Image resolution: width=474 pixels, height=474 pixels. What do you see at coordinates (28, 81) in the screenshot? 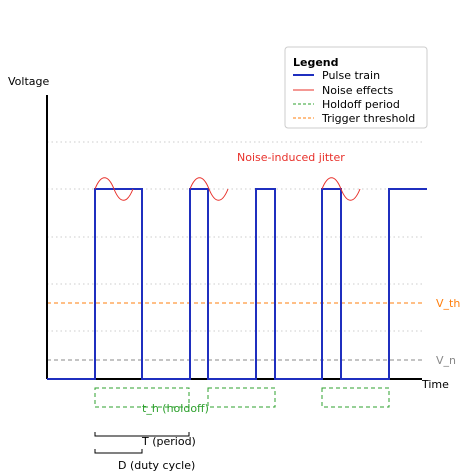
I see `y-axis-label: Voltage` at bounding box center [28, 81].